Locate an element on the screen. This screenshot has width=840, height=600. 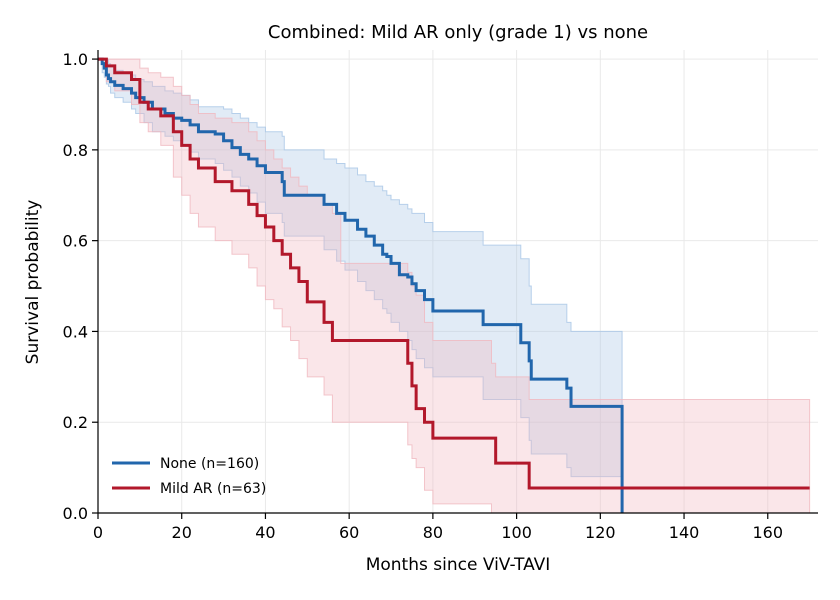
x-tick-label: 120 is located at coordinates (600, 532).